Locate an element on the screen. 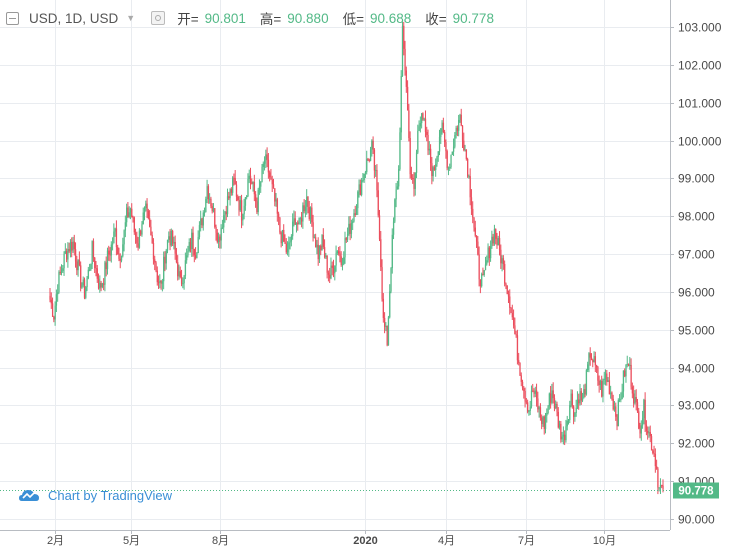 The height and width of the screenshot is (546, 729). symbol-label: USD, 1D, USD is located at coordinates (74, 18).